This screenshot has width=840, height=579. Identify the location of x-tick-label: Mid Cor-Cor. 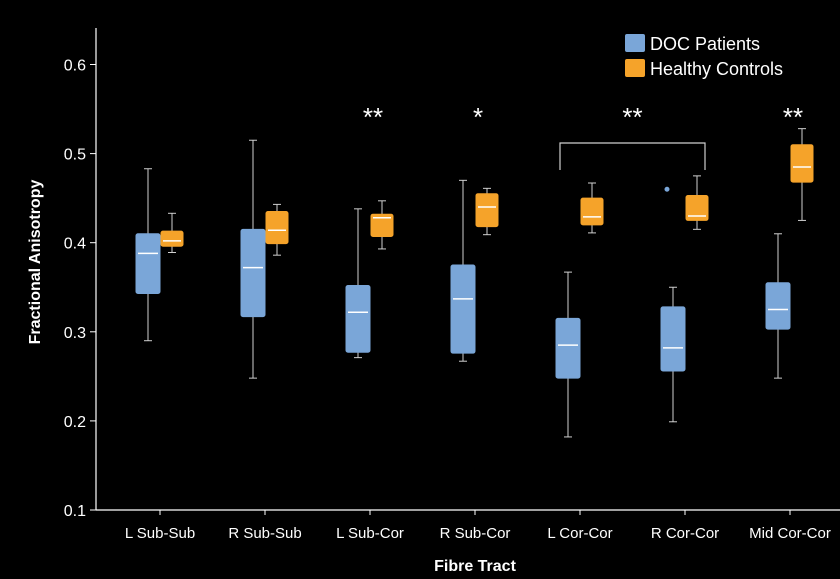
(790, 533).